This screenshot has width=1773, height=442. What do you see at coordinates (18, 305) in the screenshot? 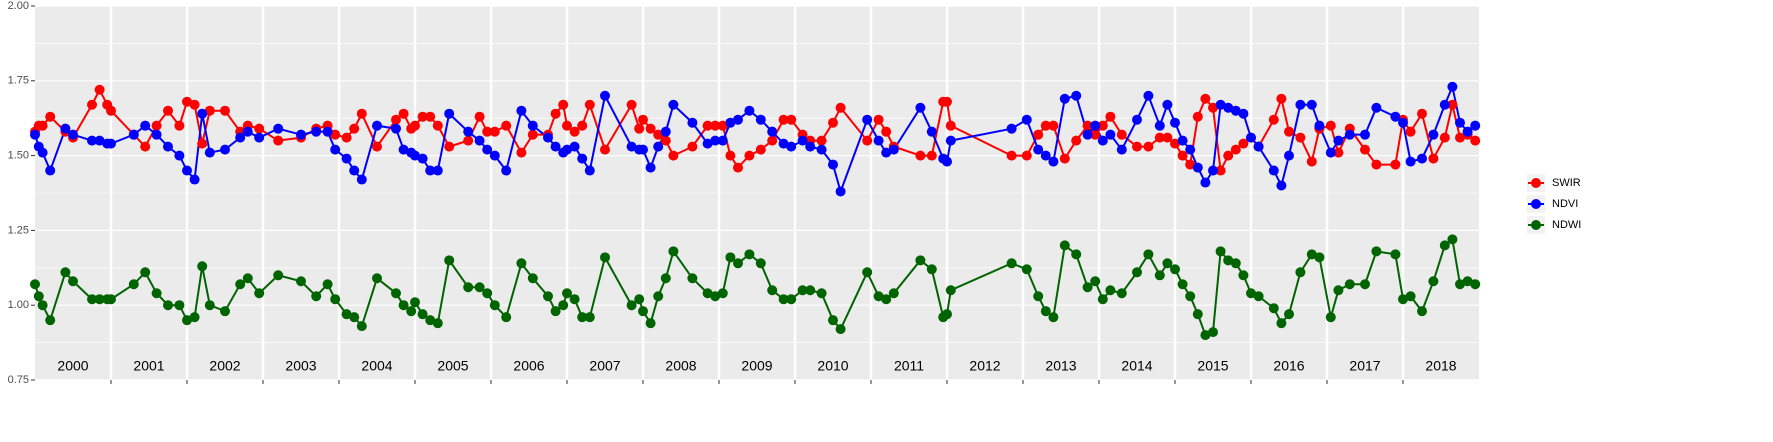
I see `y-tick-label: 1.00` at bounding box center [18, 305].